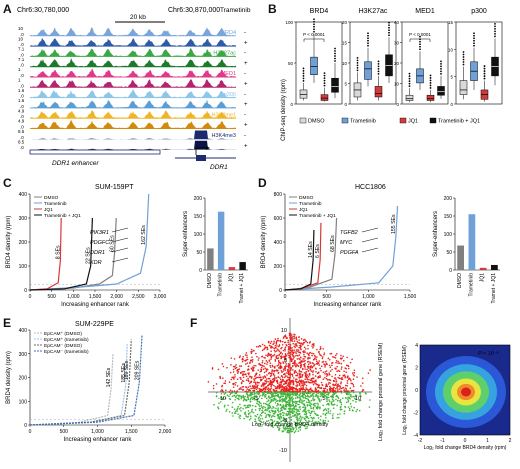 The width and height of the screenshot is (520, 469). Describe the element at coordinates (416, 346) in the screenshot. I see `inset-y-tick: 4` at that location.